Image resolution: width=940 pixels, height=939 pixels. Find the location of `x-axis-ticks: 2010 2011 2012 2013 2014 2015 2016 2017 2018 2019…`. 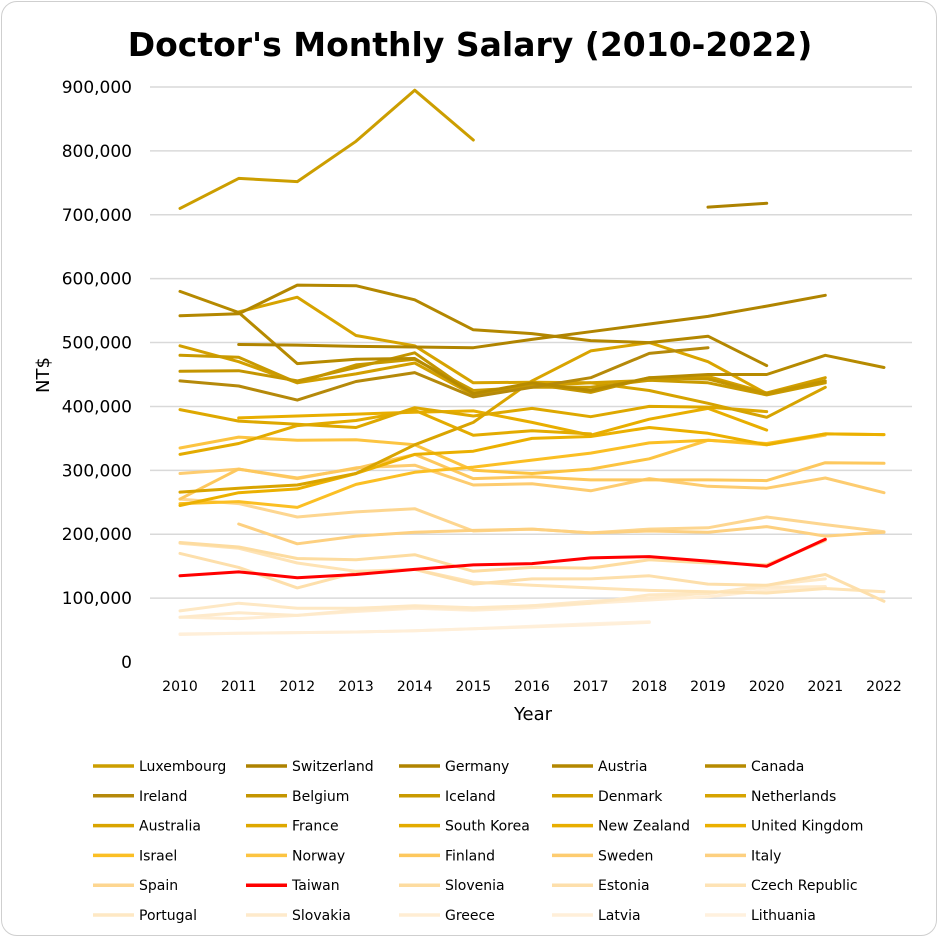

x-axis-ticks: 2010 2011 2012 2013 2014 2015 2016 2017 2018 2019… is located at coordinates (532, 687).